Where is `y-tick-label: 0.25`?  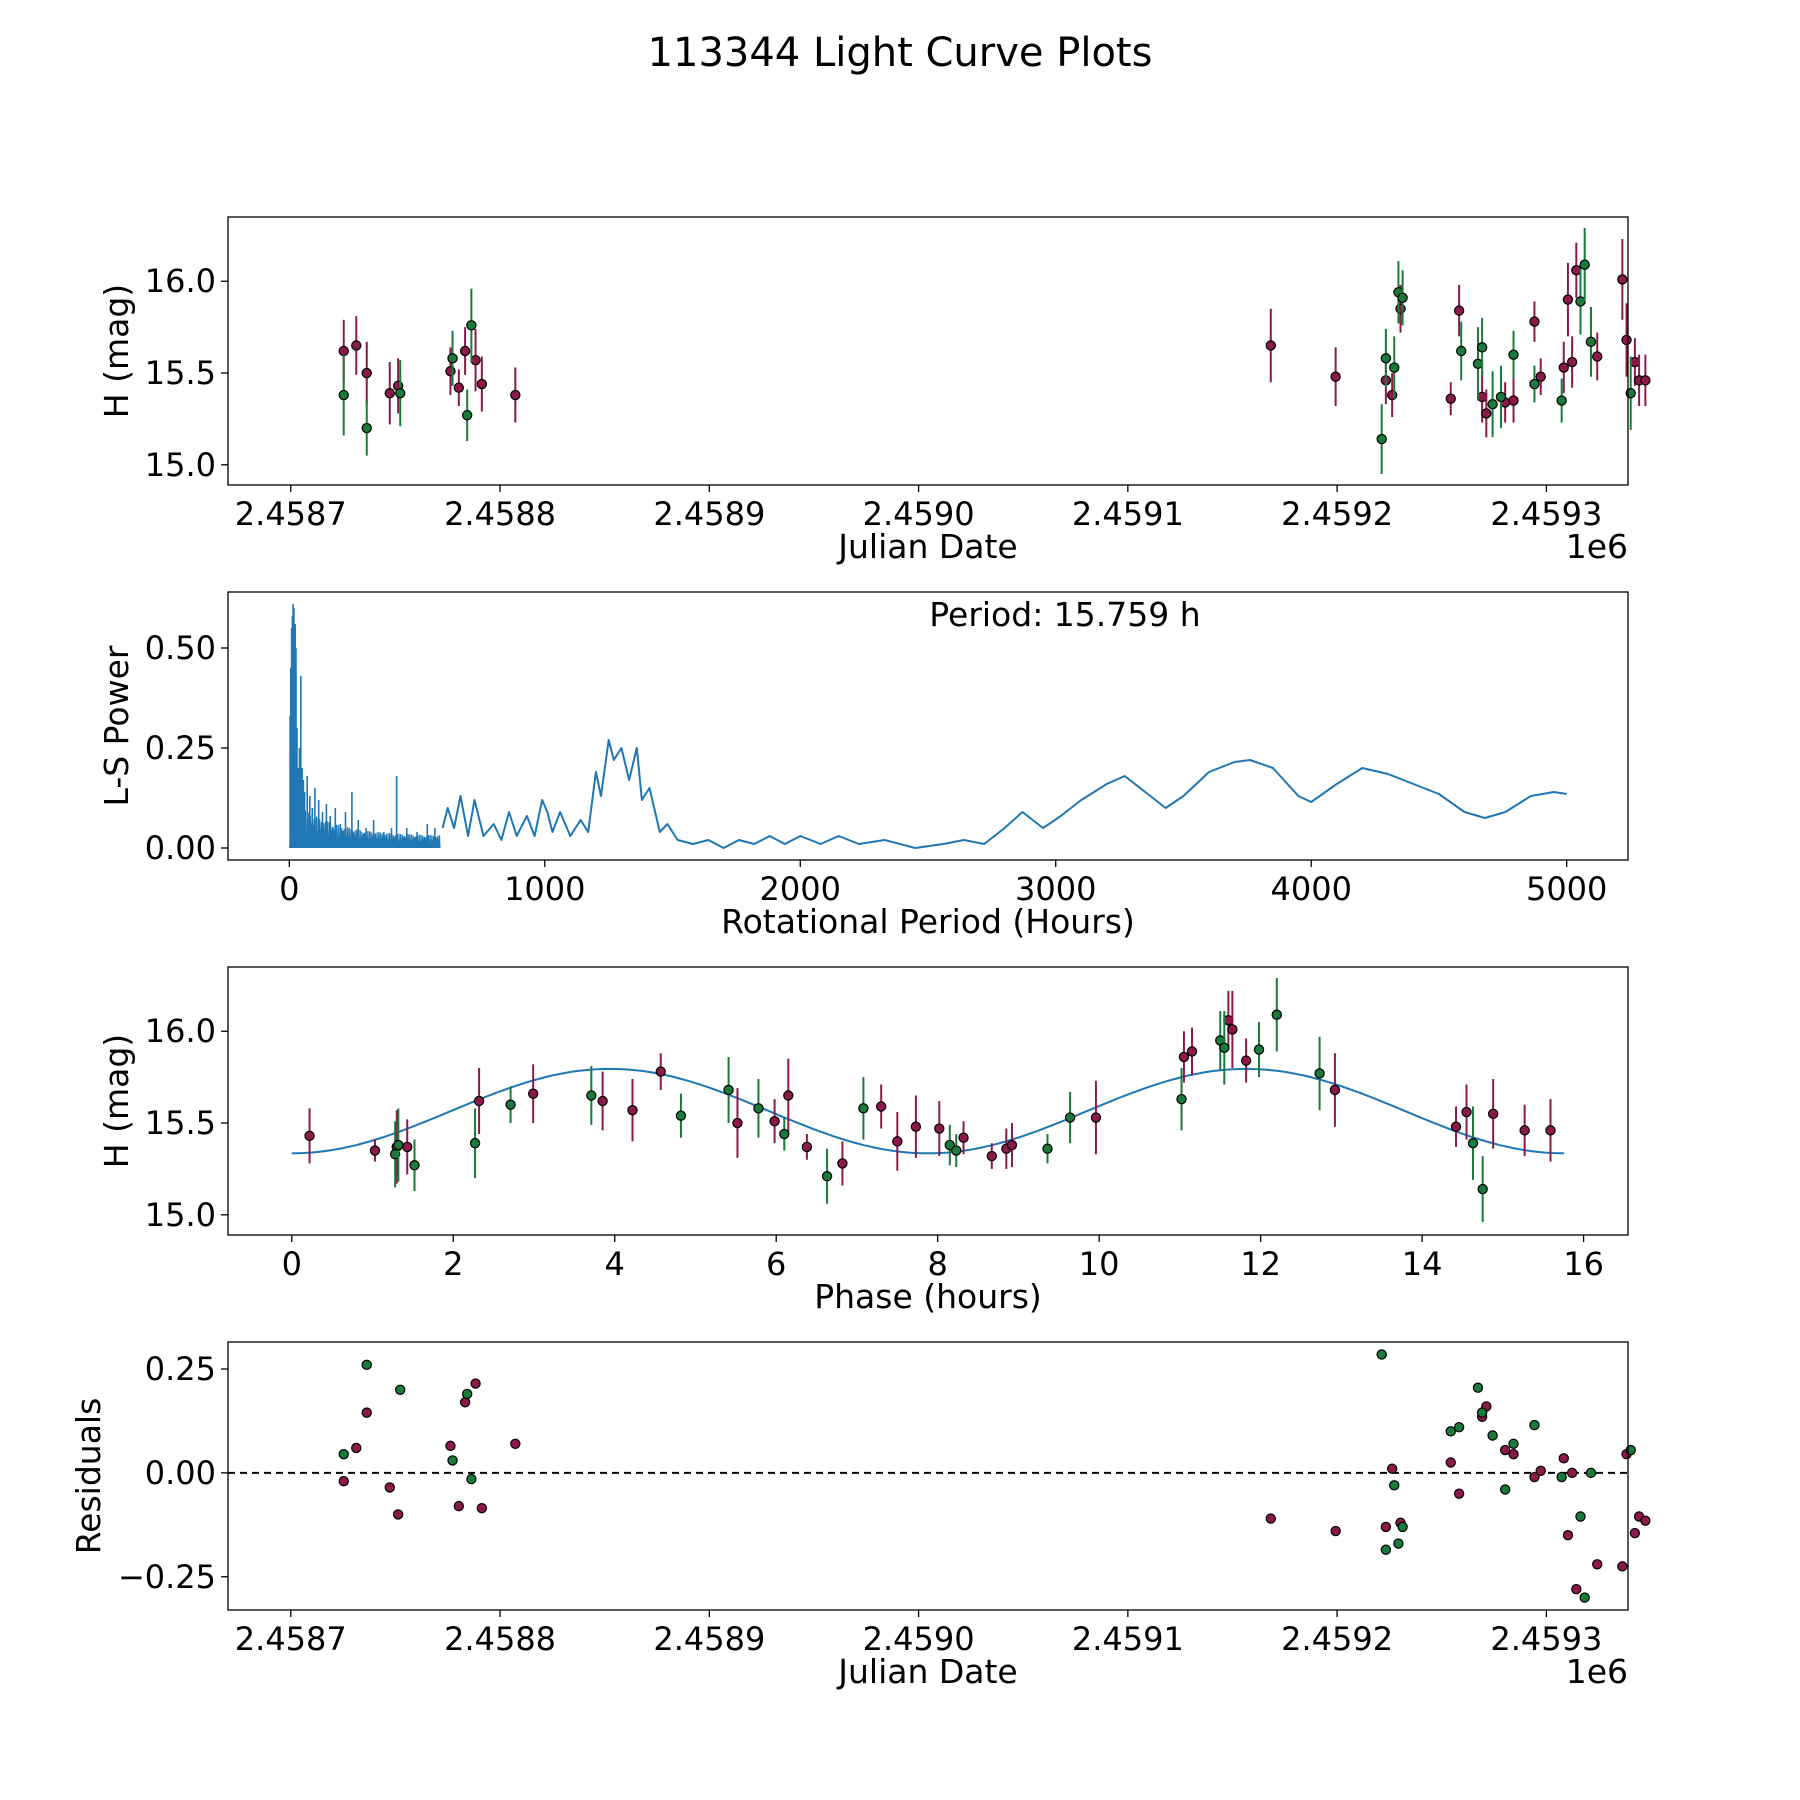 y-tick-label: 0.25 is located at coordinates (180, 1369).